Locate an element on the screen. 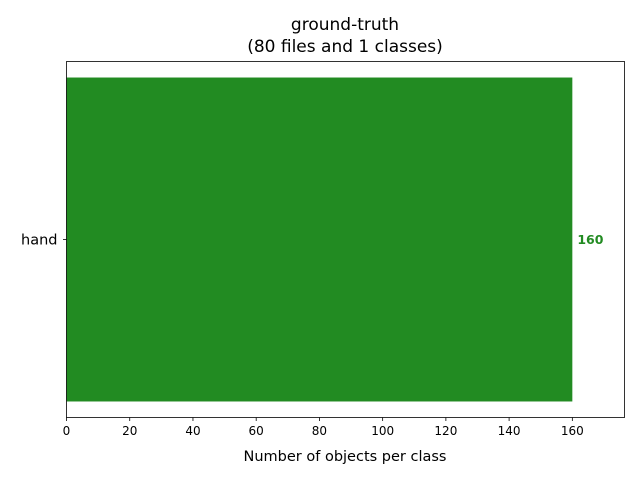 This screenshot has height=480, width=640. x-tick-label-100: 100 is located at coordinates (382, 431).